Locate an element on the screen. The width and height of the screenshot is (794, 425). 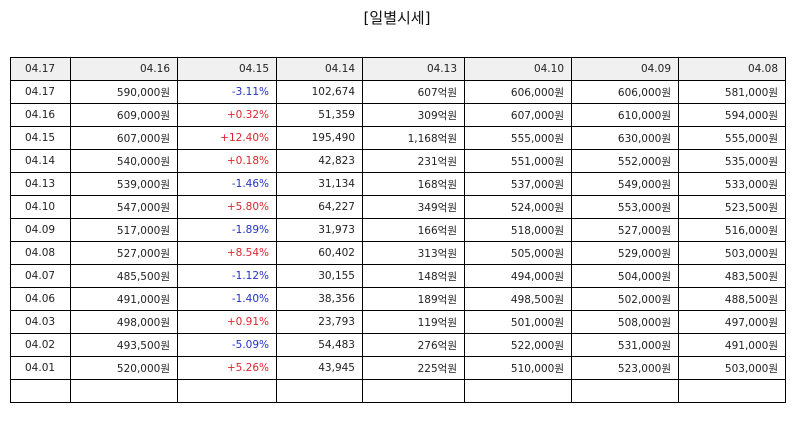
open-cell: 518,000원 is located at coordinates (518, 230).